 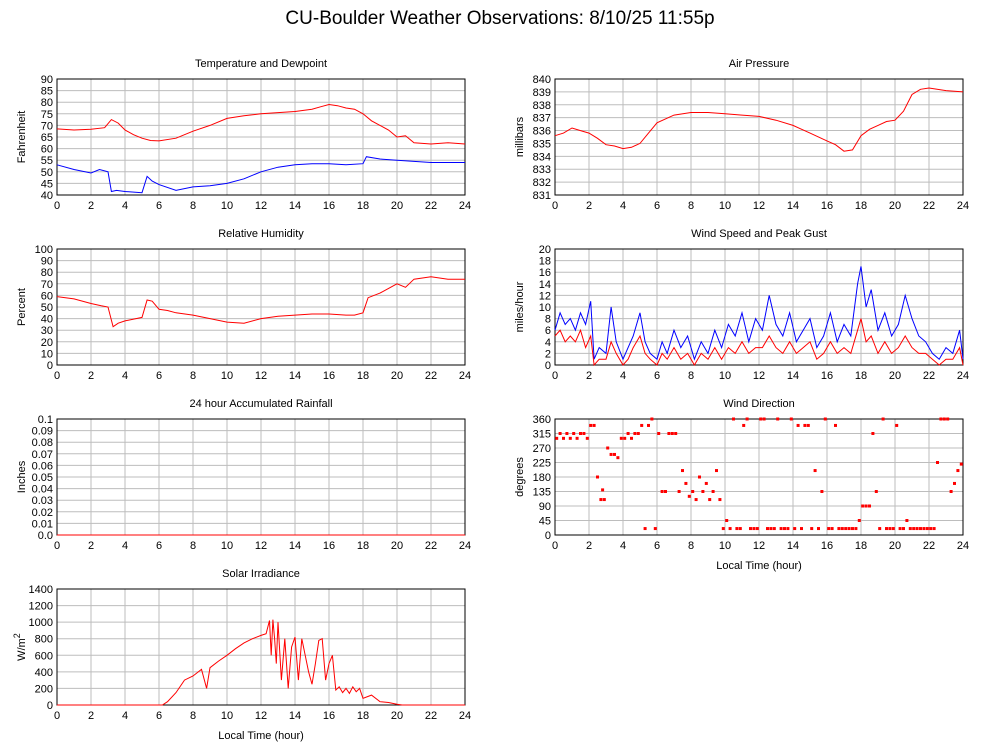 I want to click on y-tick-label: 90, so click(x=47, y=262).